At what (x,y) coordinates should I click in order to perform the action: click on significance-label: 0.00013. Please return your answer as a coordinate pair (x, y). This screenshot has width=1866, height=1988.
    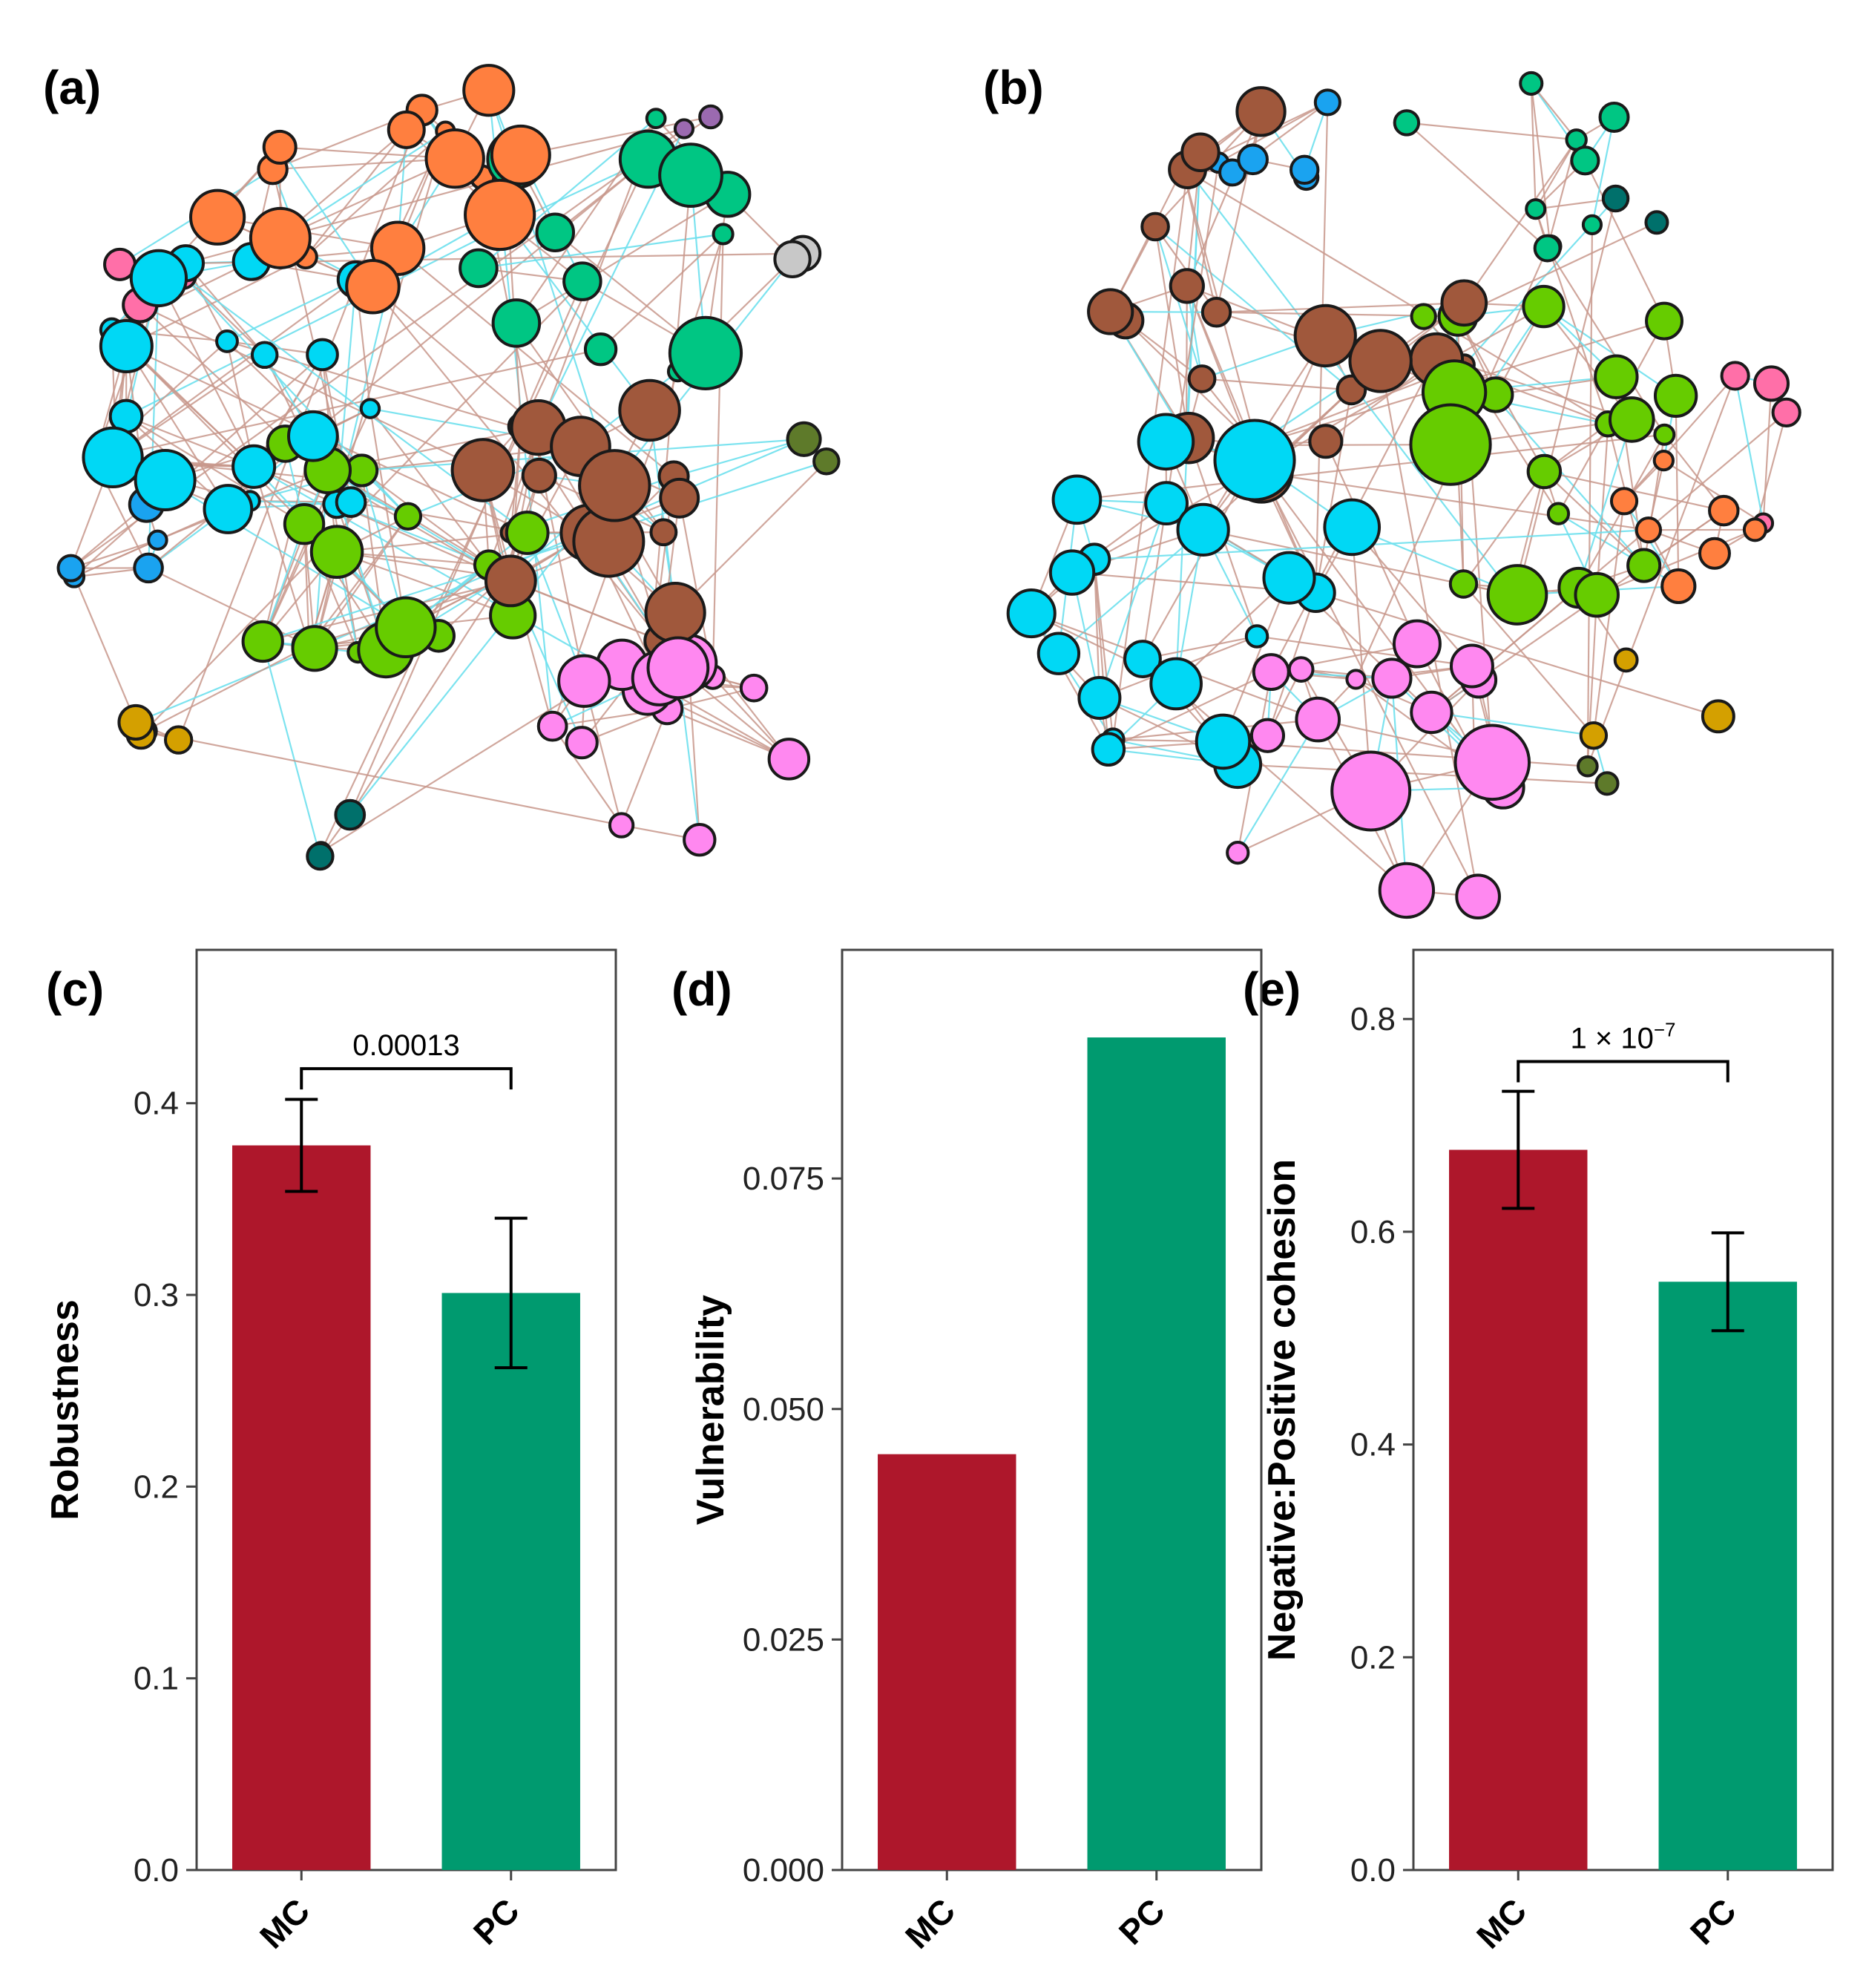
    Looking at the image, I should click on (406, 1045).